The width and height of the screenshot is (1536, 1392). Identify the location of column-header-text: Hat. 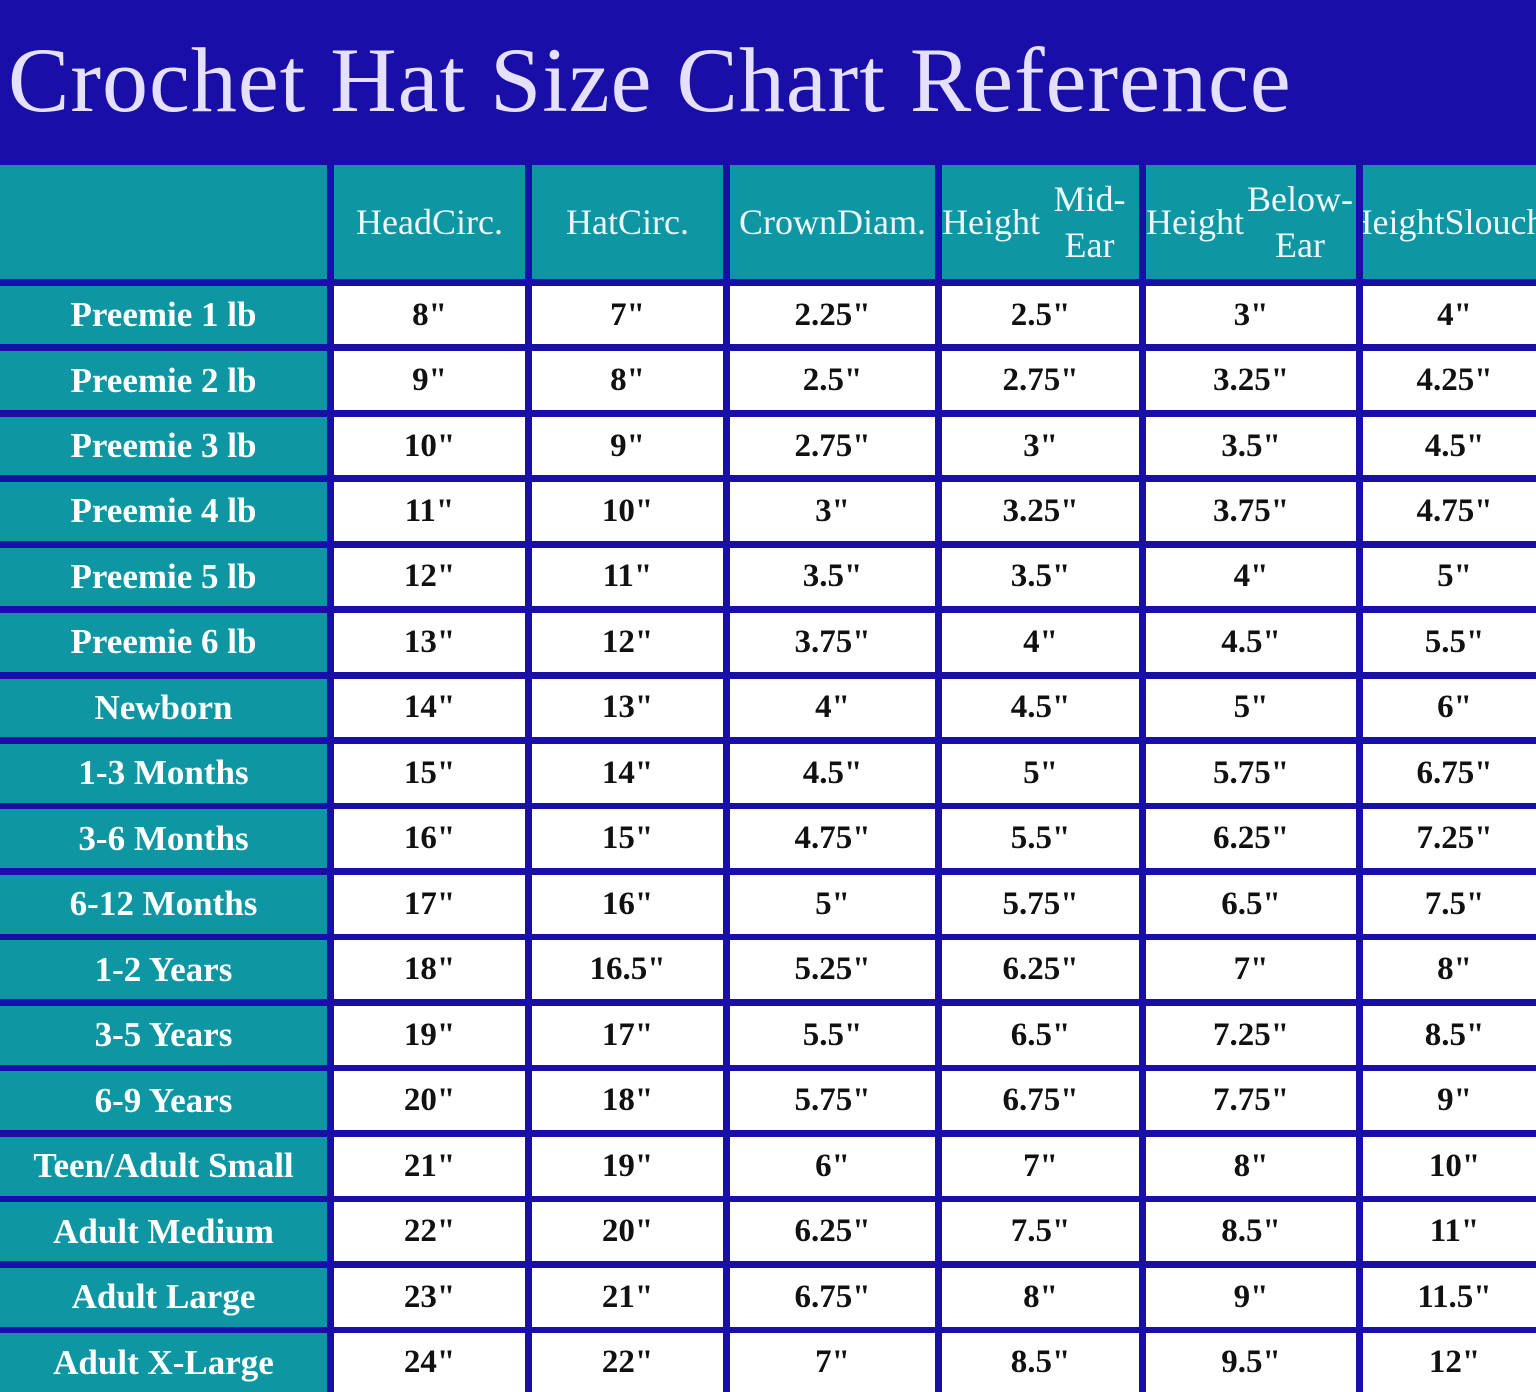
(592, 222).